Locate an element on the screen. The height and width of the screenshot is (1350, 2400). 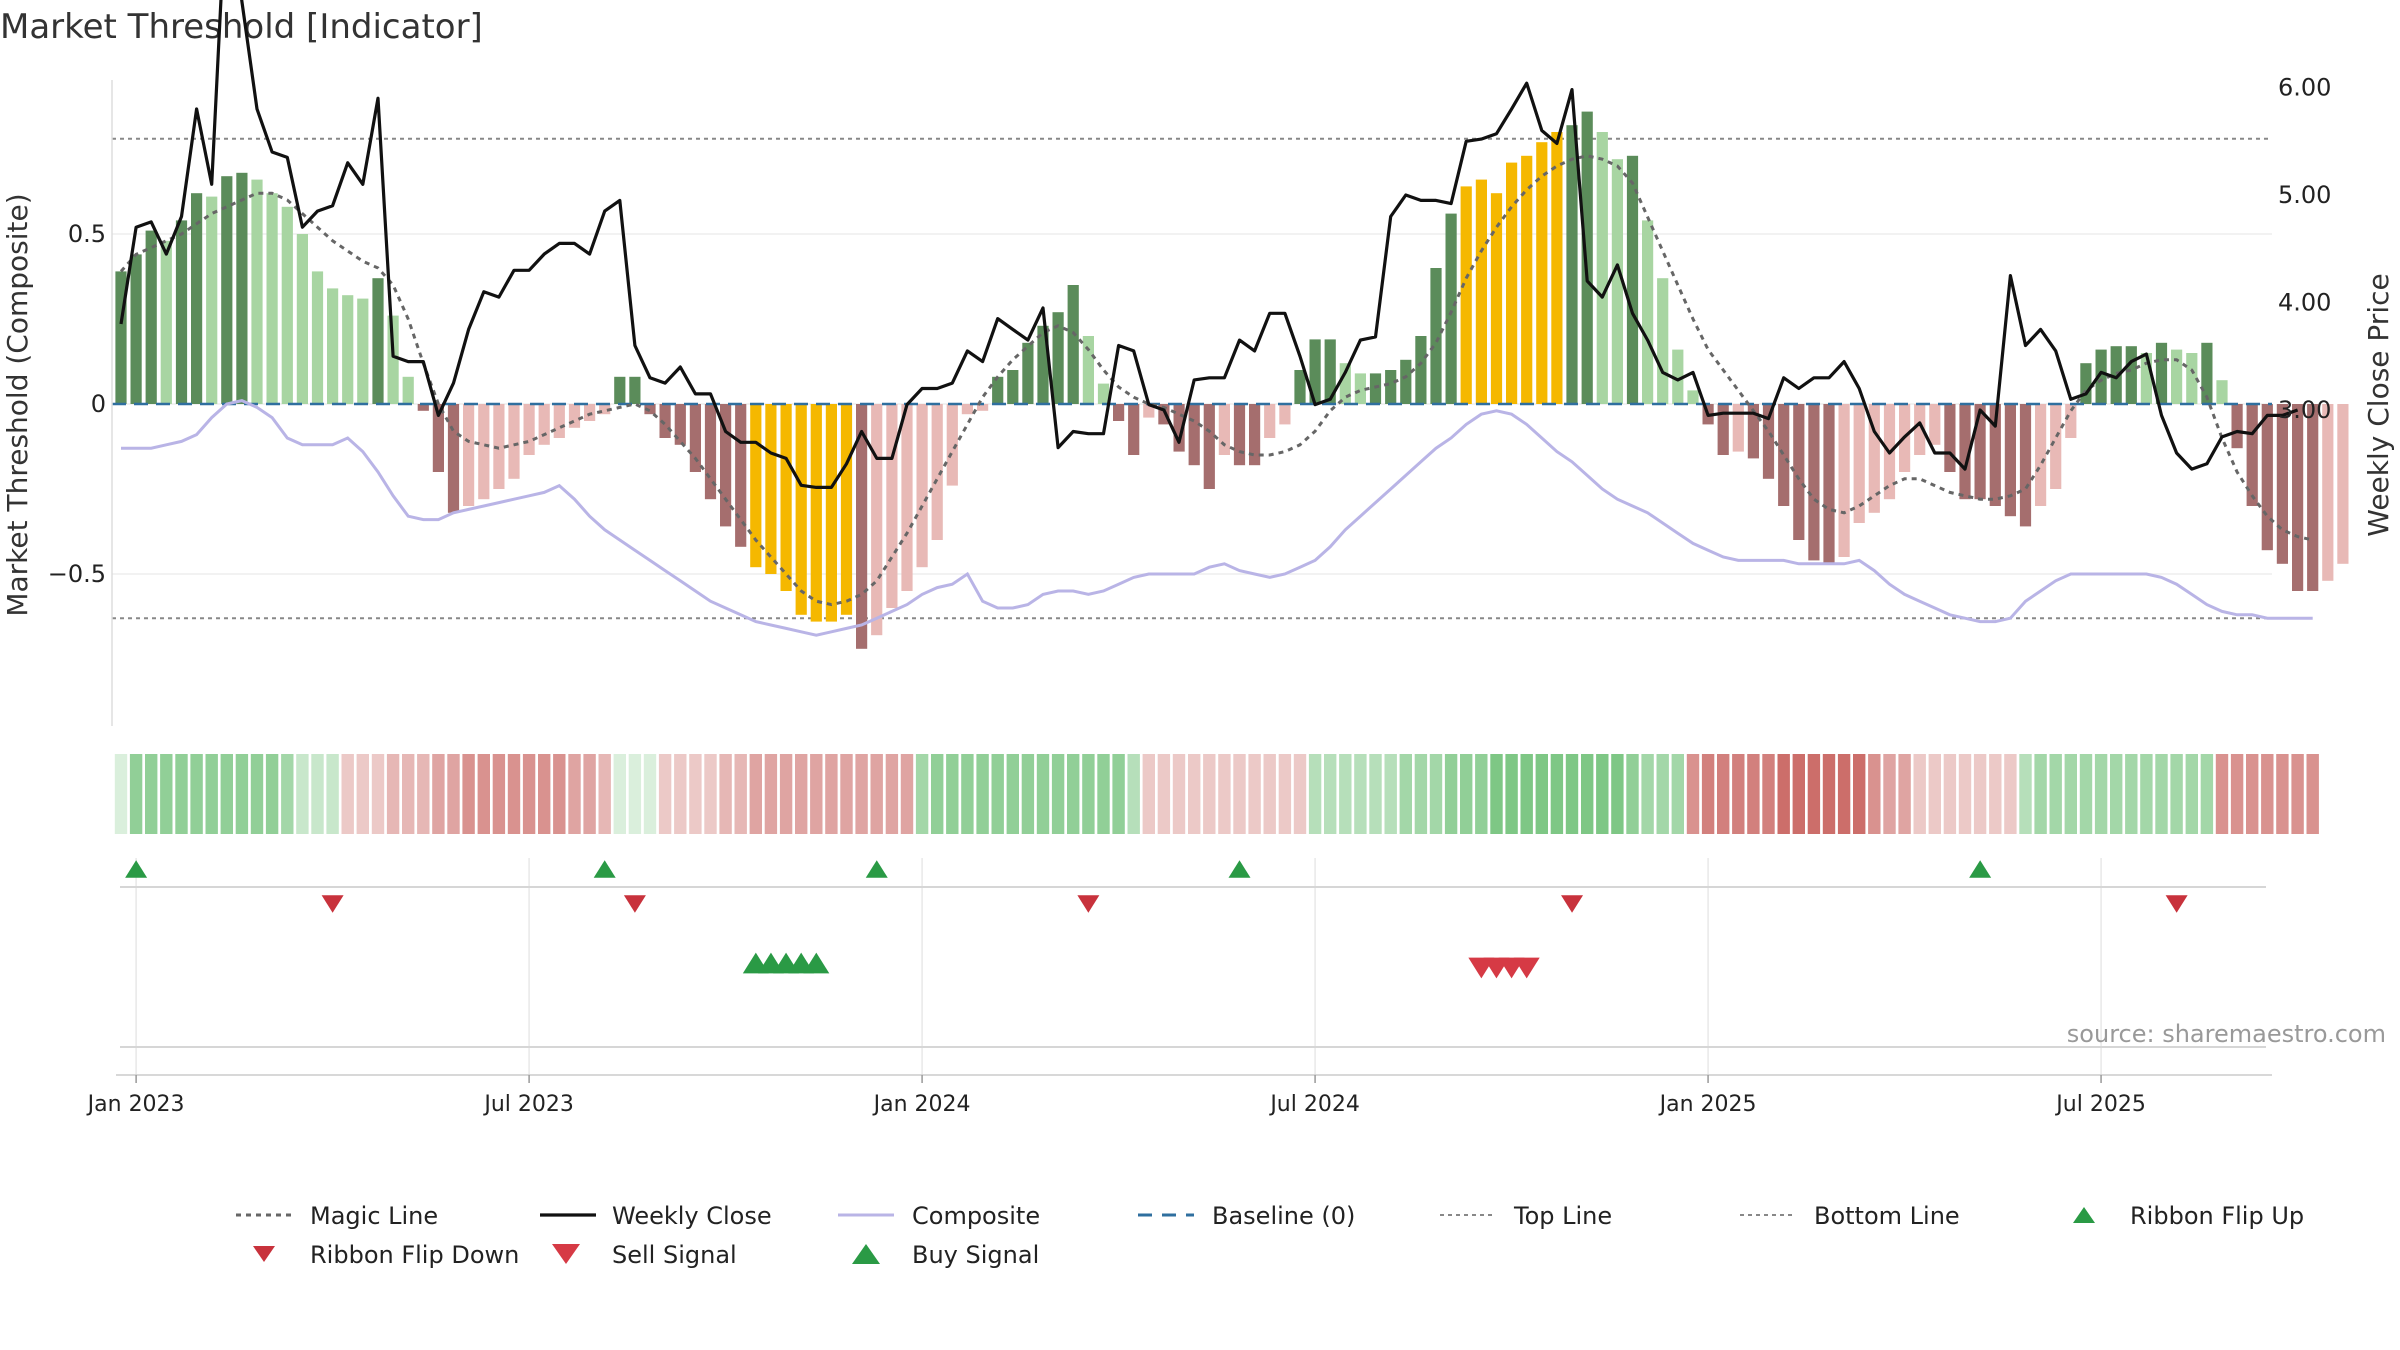
x-tick-label: Jul 2023 is located at coordinates (528, 1104).